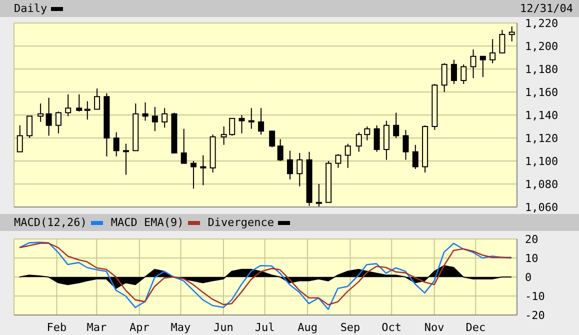  I want to click on y-tick-label: 20, so click(531, 239).